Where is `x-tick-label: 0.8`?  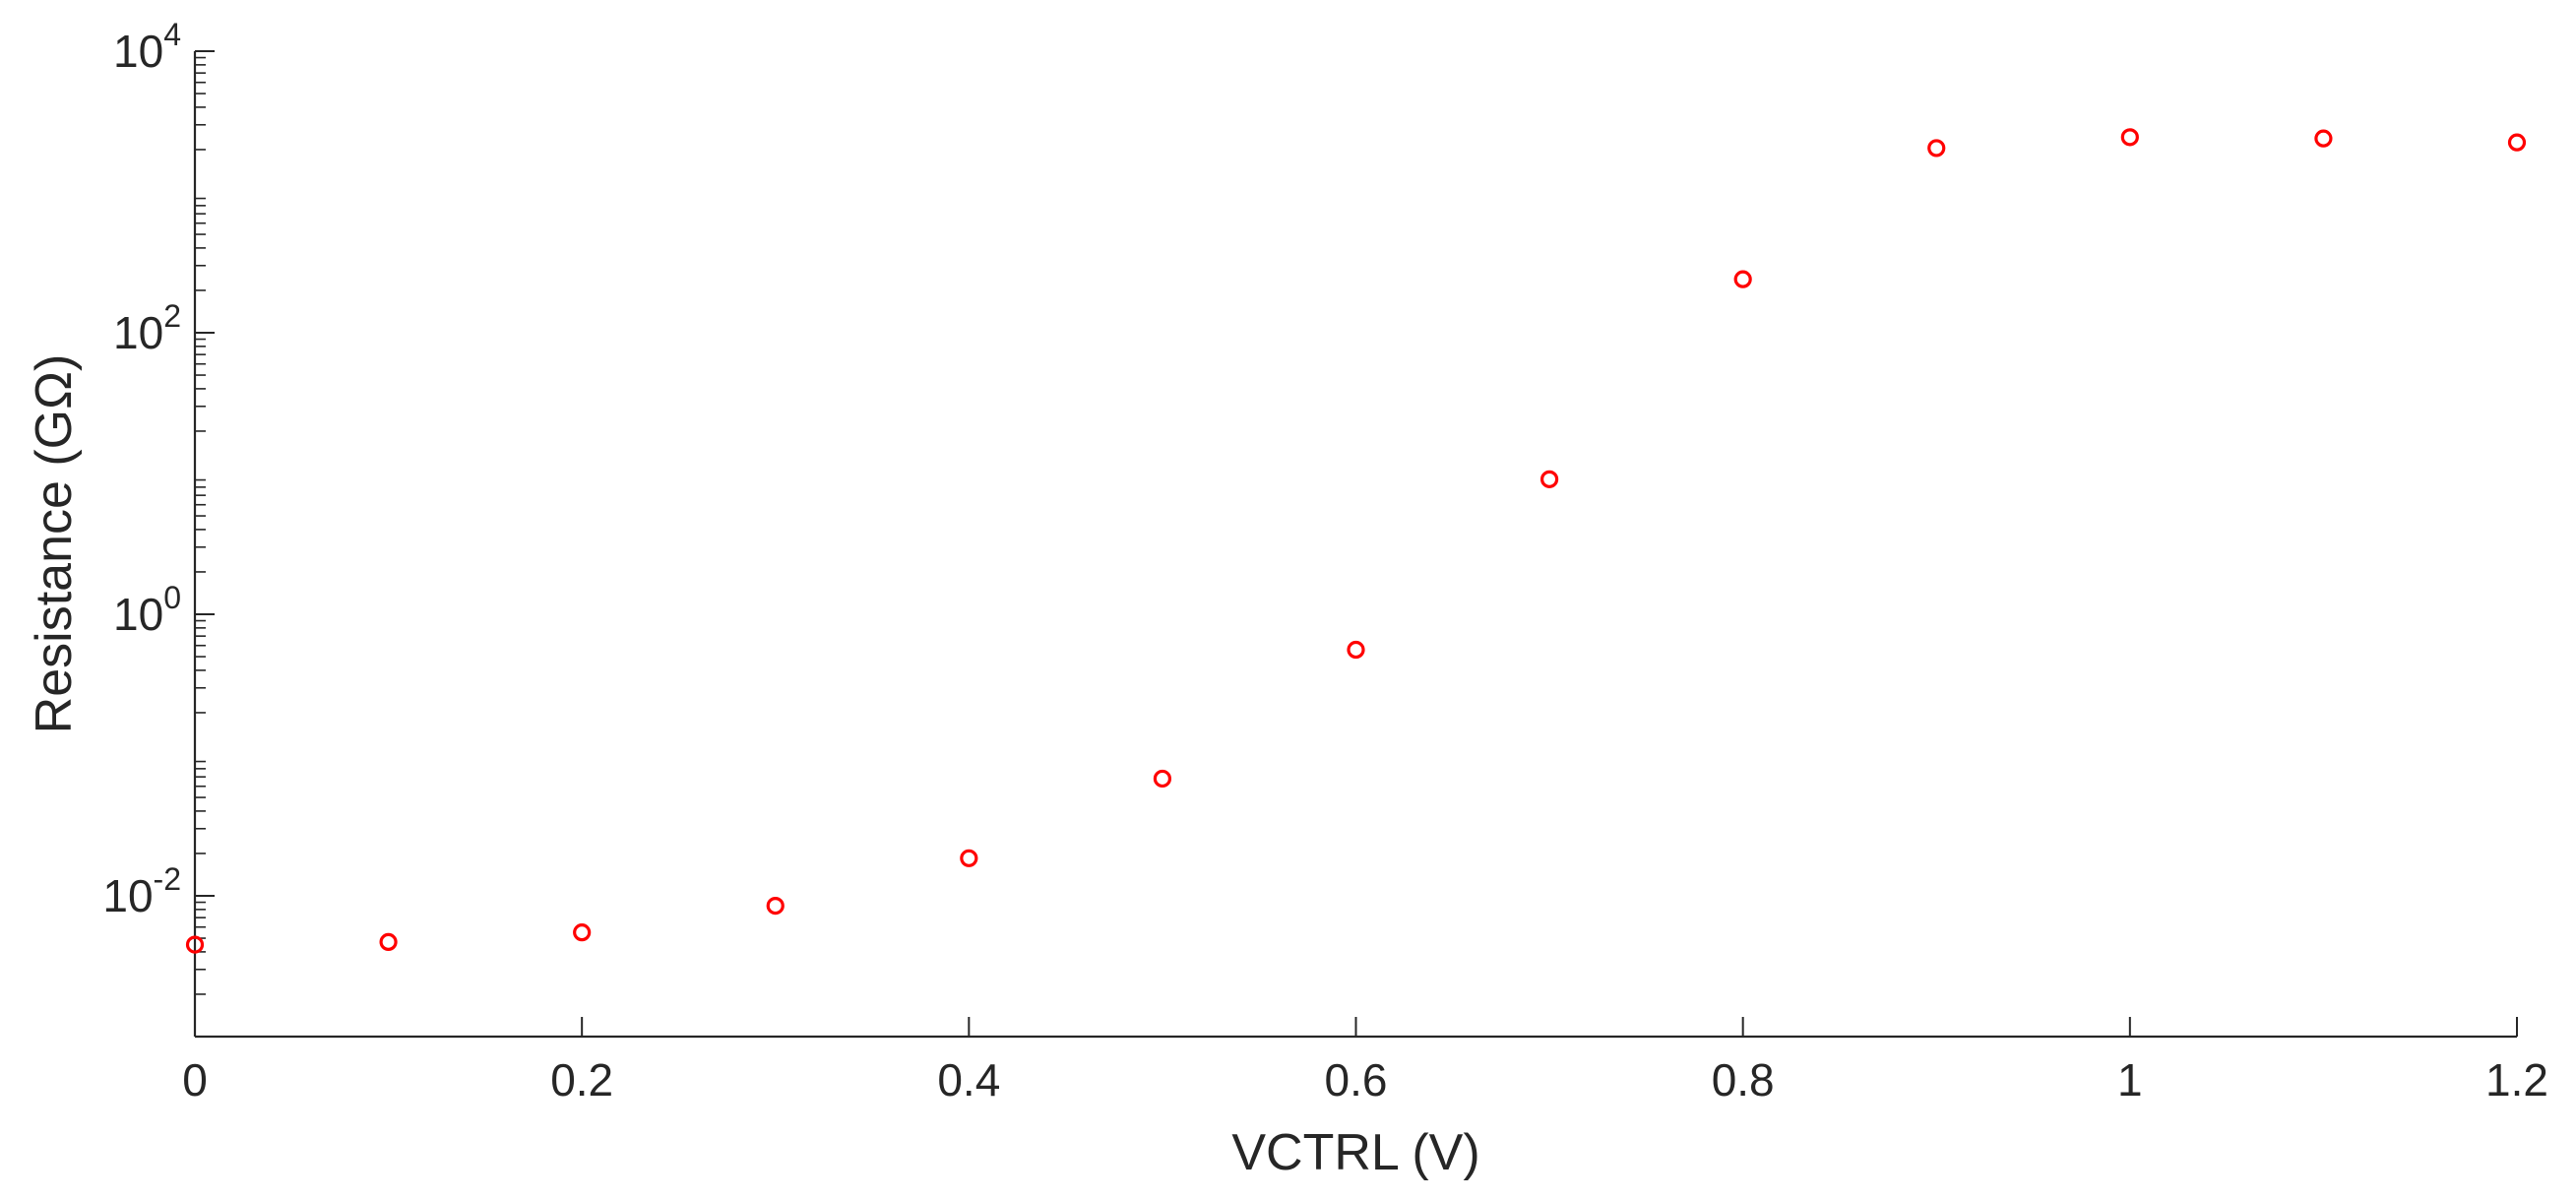 x-tick-label: 0.8 is located at coordinates (1744, 1080).